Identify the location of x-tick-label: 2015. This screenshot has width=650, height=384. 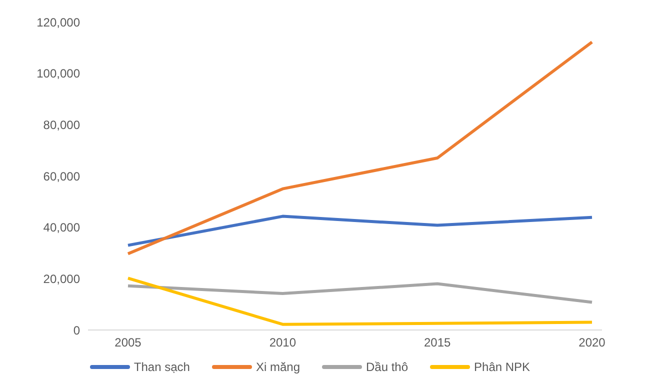
(438, 343).